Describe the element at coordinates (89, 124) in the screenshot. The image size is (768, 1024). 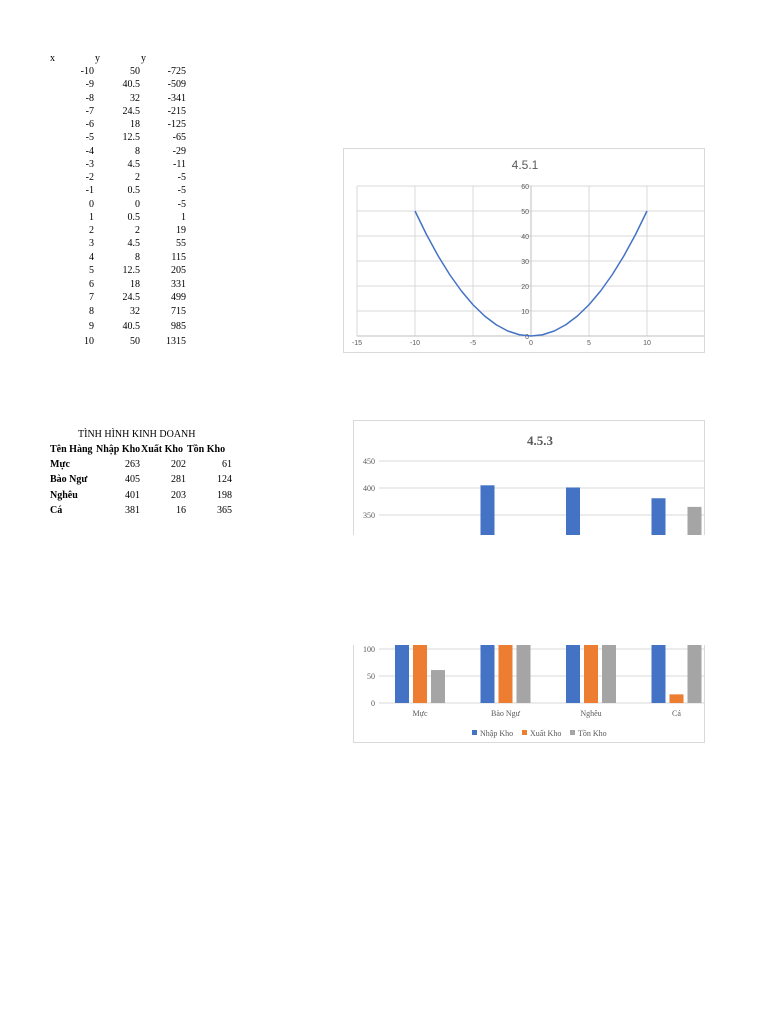
I see `x-cell: -6` at that location.